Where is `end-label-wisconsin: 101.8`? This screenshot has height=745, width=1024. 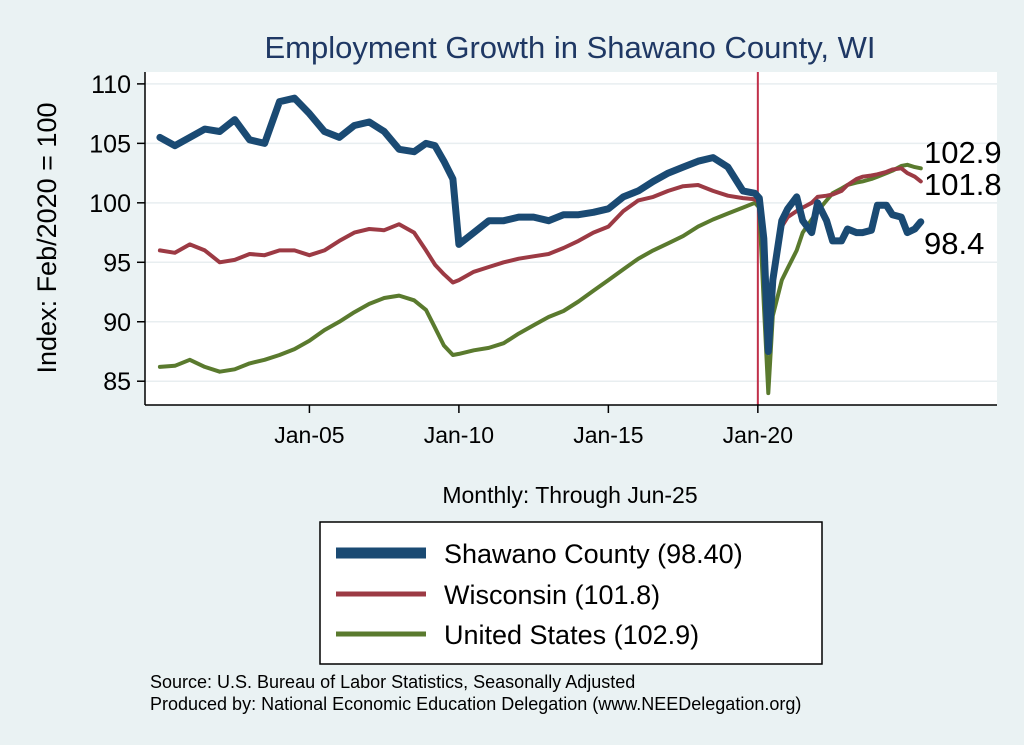 end-label-wisconsin: 101.8 is located at coordinates (963, 184).